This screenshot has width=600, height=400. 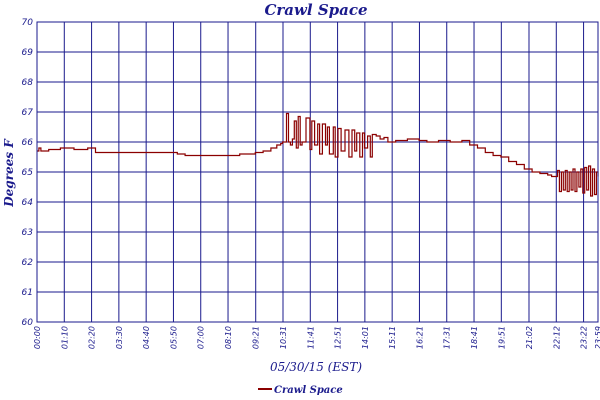 I want to click on x-tick-label: 03:30, so click(x=119, y=337).